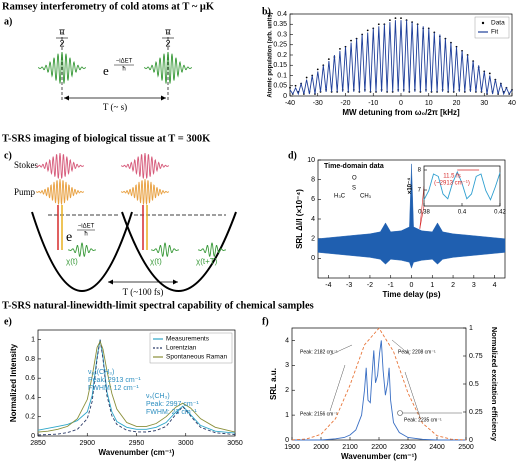  Describe the element at coordinates (494, 32) in the screenshot. I see `legend-label: Fit` at that location.